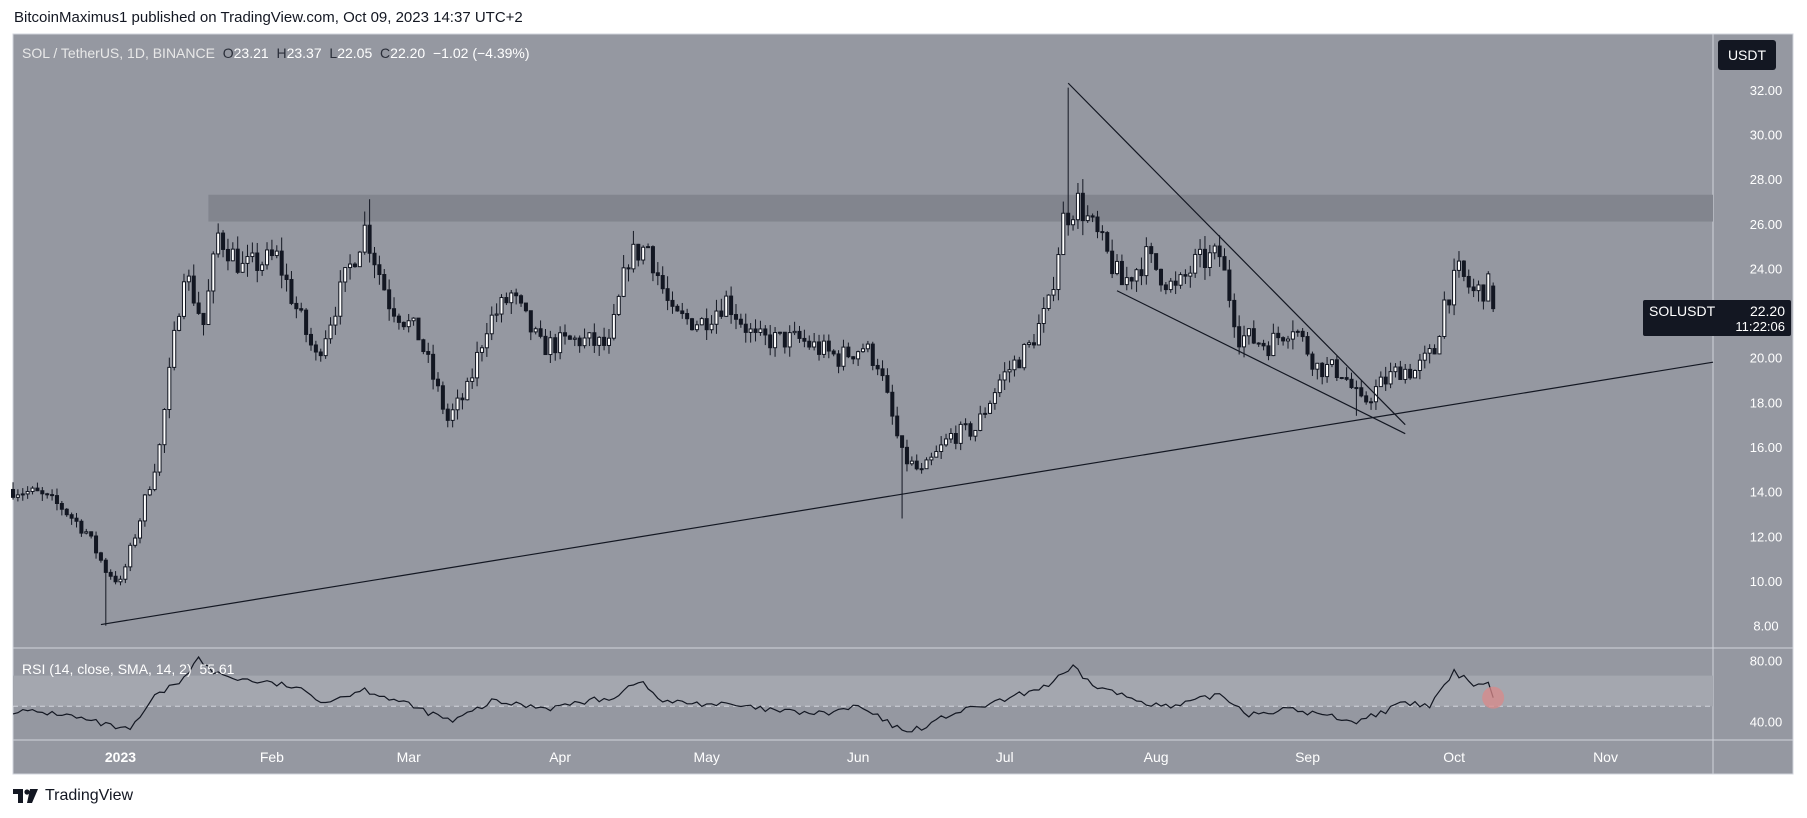 The height and width of the screenshot is (818, 1807). I want to click on tradingview-logo-icon, so click(25, 796).